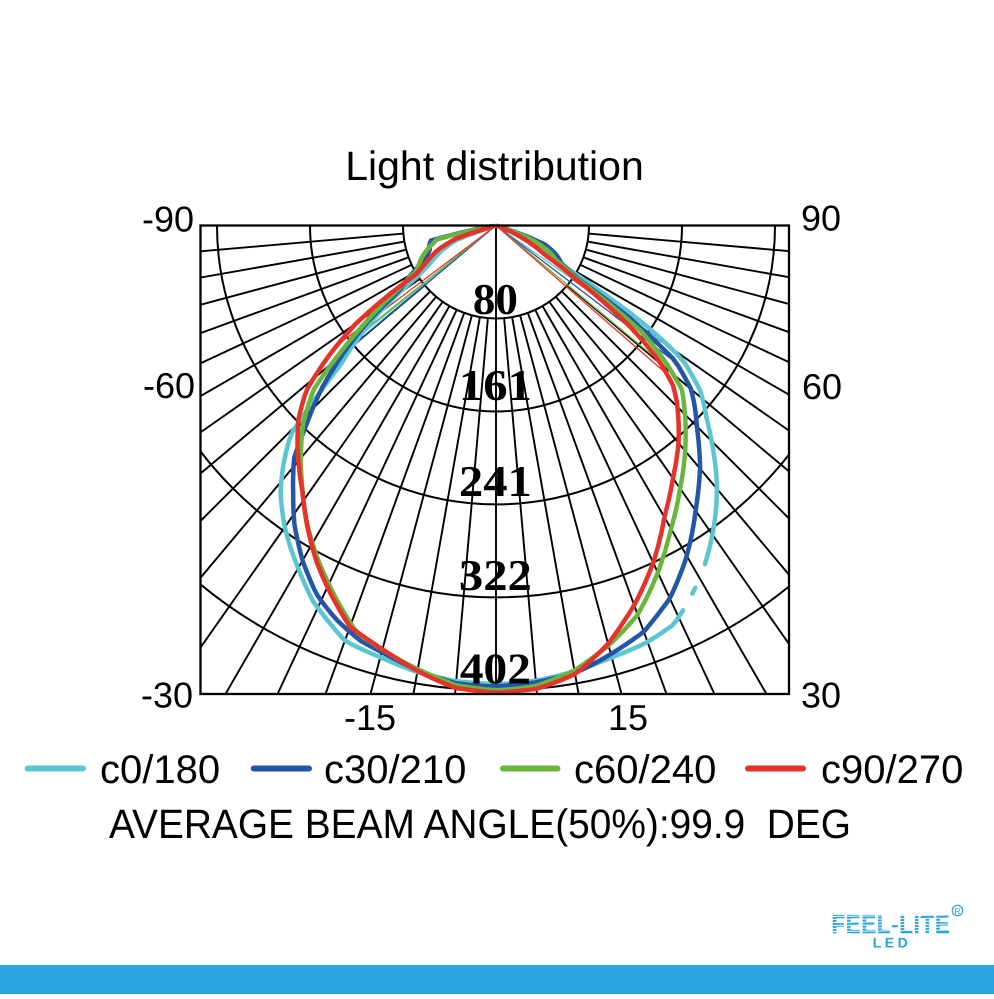  What do you see at coordinates (821, 218) in the screenshot?
I see `svg-text: 90` at bounding box center [821, 218].